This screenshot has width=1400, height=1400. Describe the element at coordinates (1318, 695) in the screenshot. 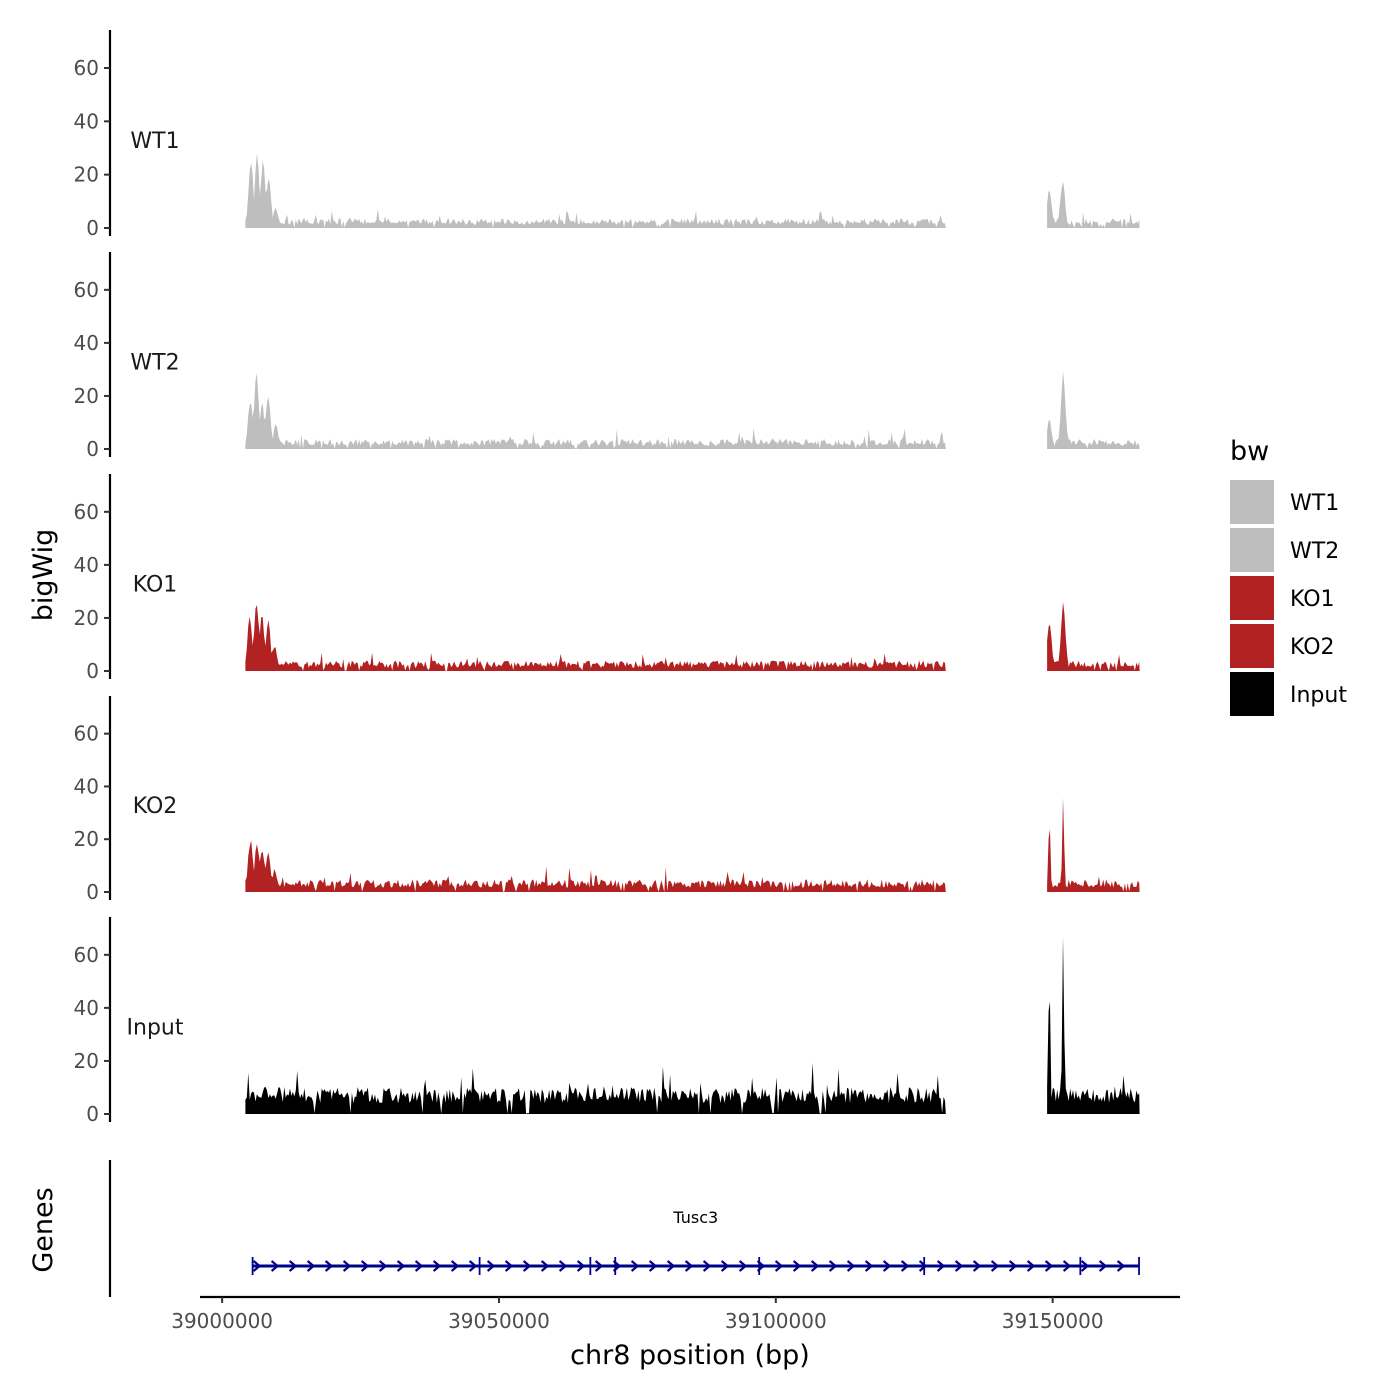

I see `legend-label: Input` at that location.